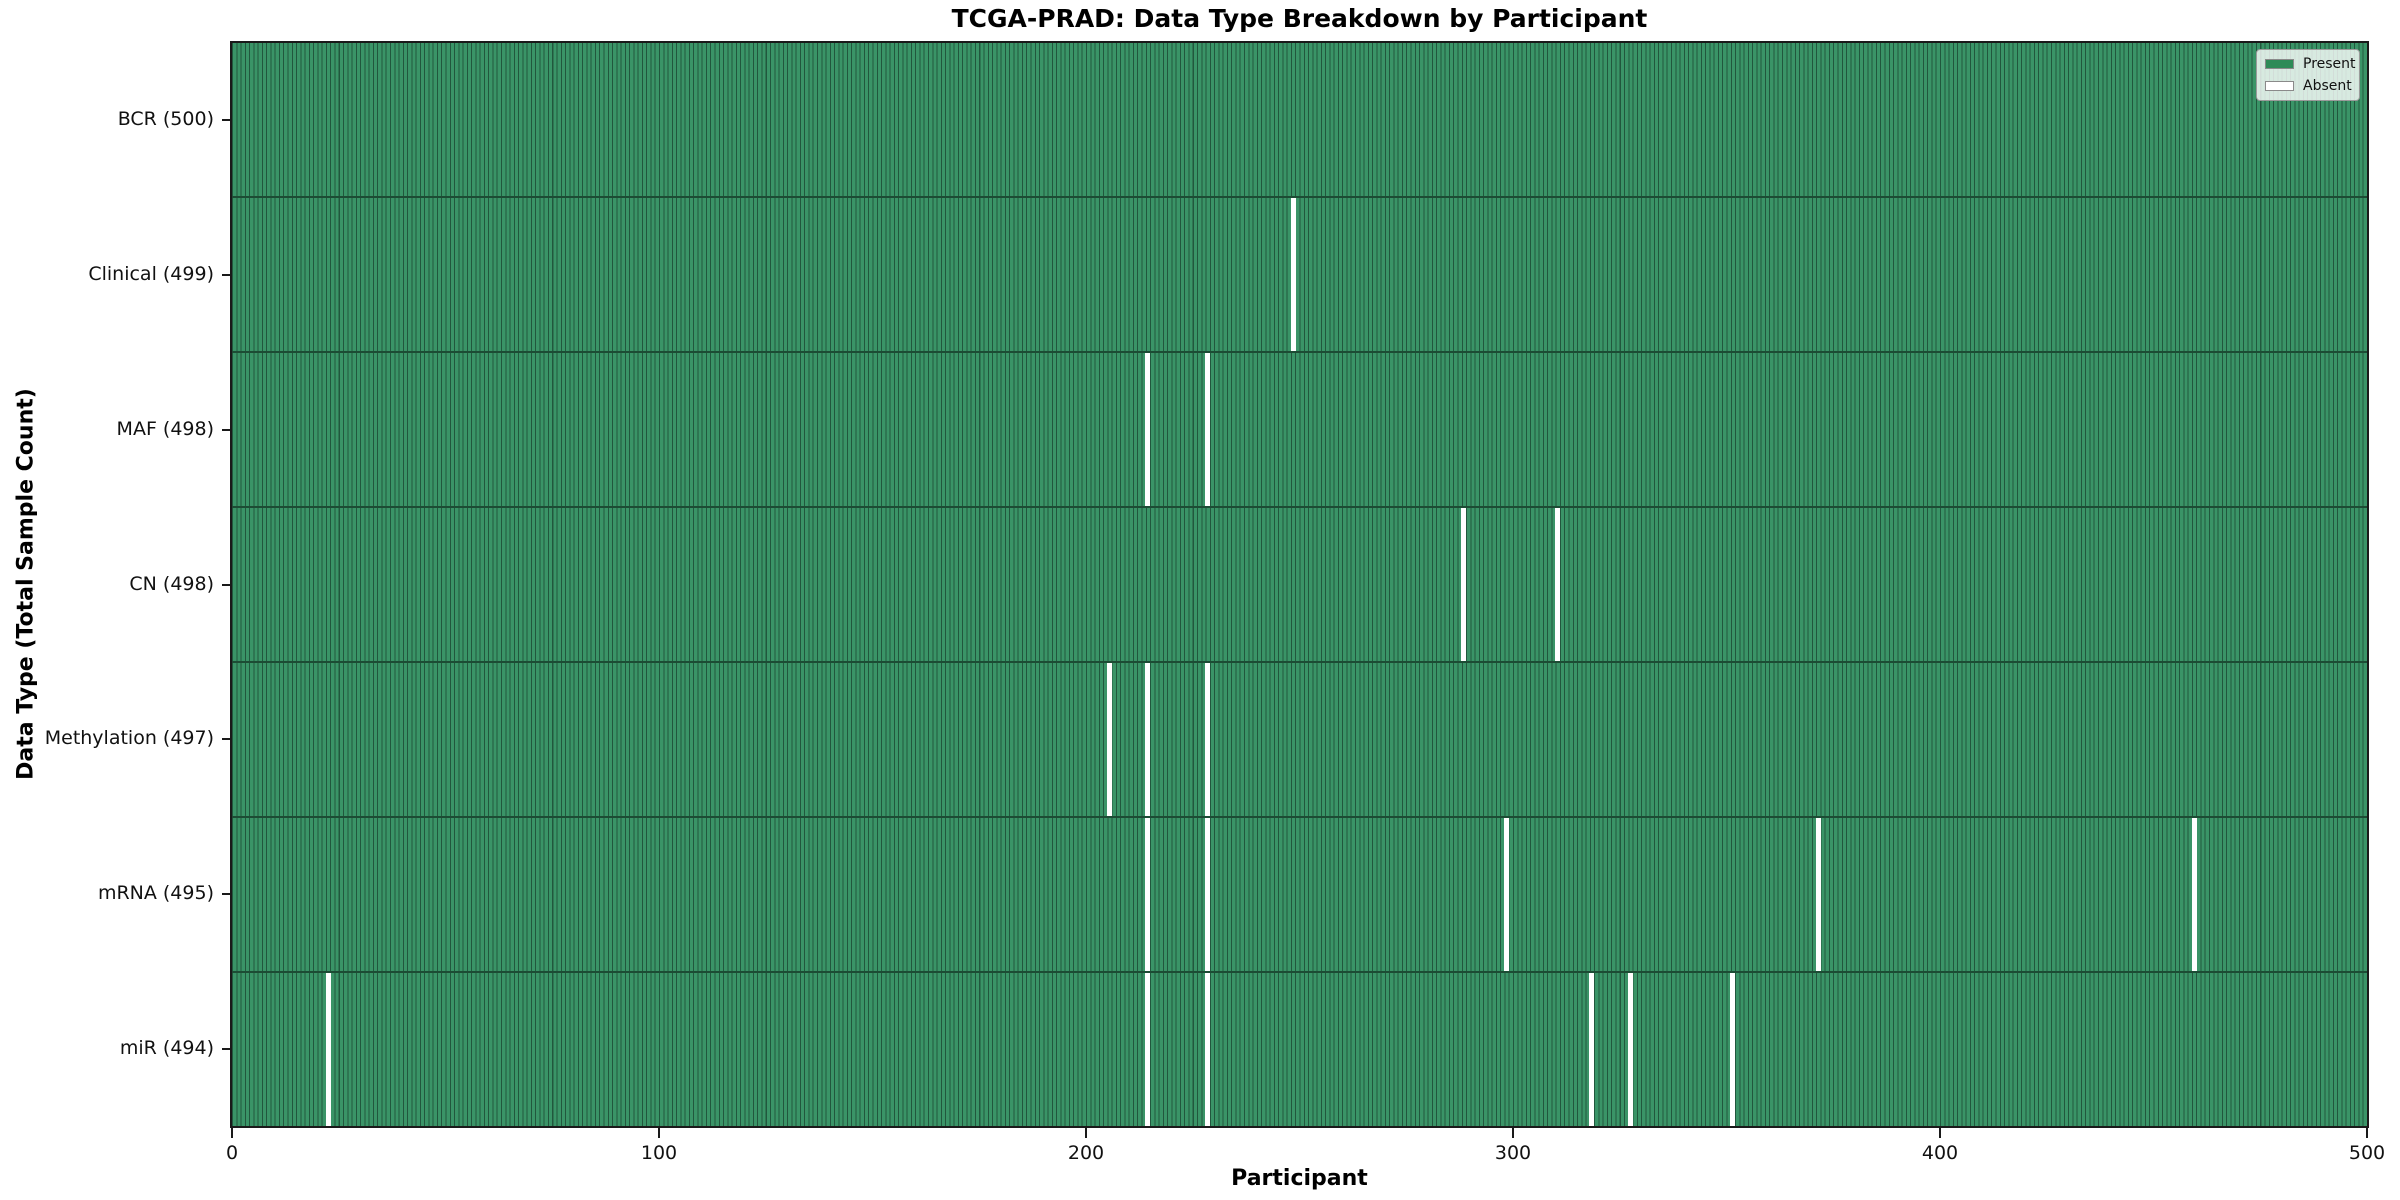  Describe the element at coordinates (2279, 64) in the screenshot. I see `legend-swatch-present` at that location.